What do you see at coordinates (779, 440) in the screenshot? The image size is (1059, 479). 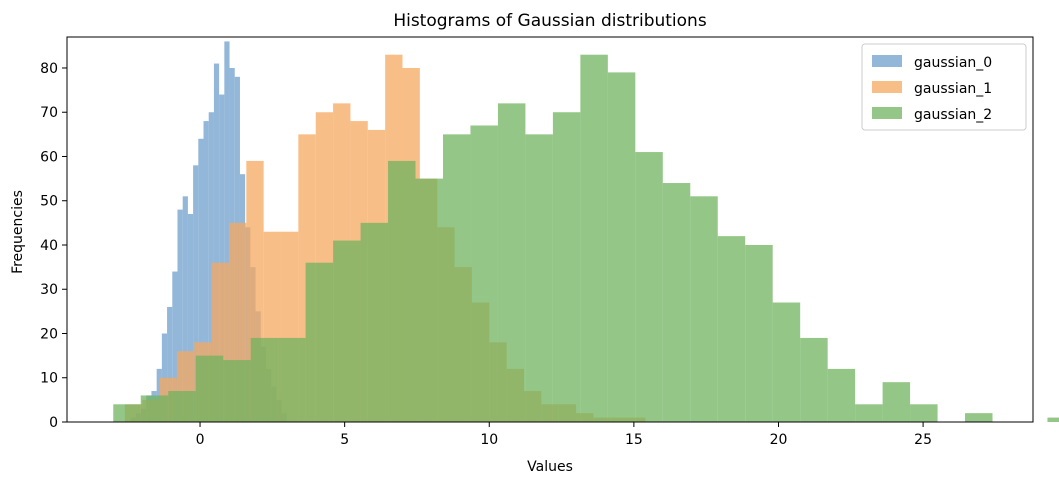 I see `x-tick-label: 20` at bounding box center [779, 440].